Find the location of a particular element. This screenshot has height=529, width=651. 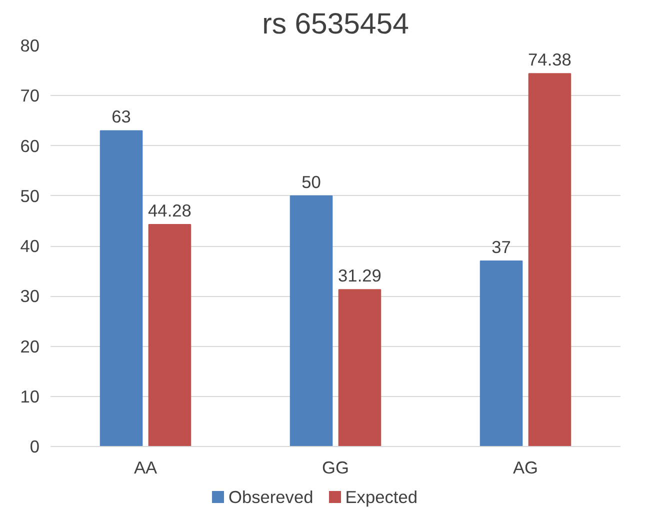

chart-title: rs 6535454 is located at coordinates (335, 24).